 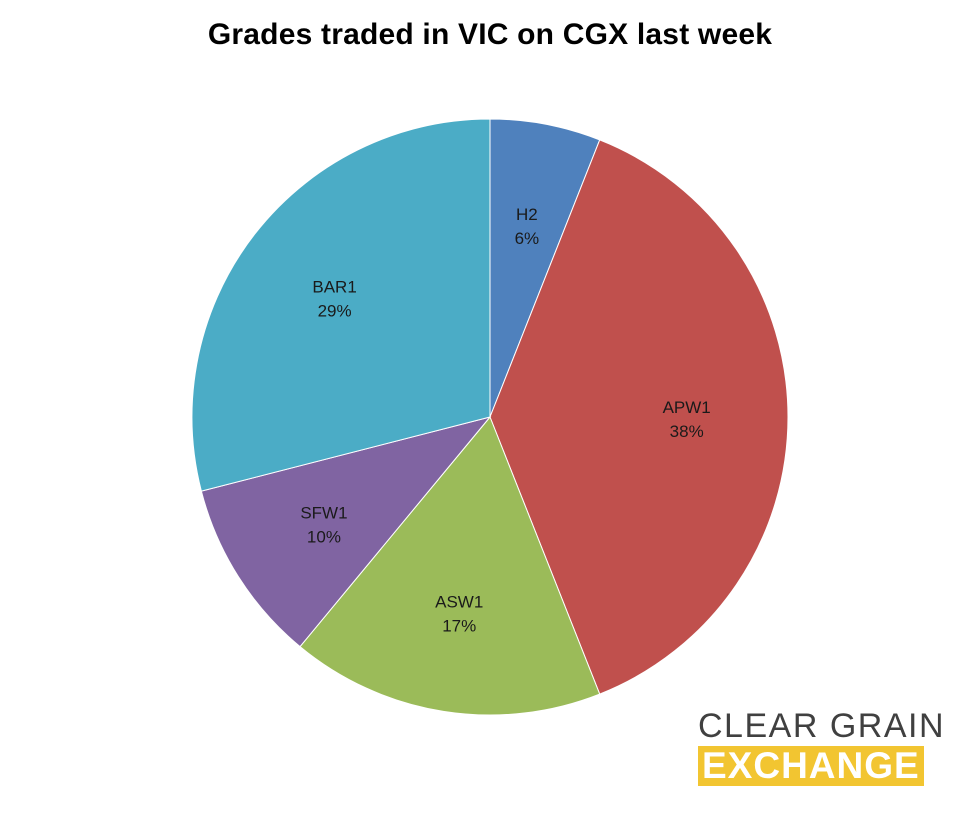 I want to click on logo-line2: EXCHANGE, so click(x=811, y=766).